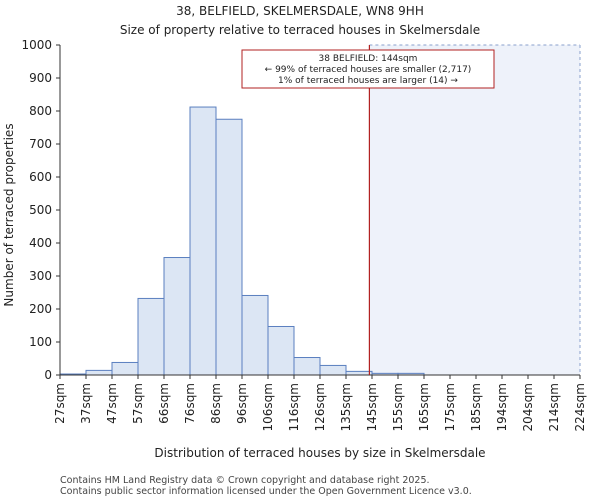 The height and width of the screenshot is (500, 600). I want to click on x-tick-label: 86sqm, so click(216, 403).